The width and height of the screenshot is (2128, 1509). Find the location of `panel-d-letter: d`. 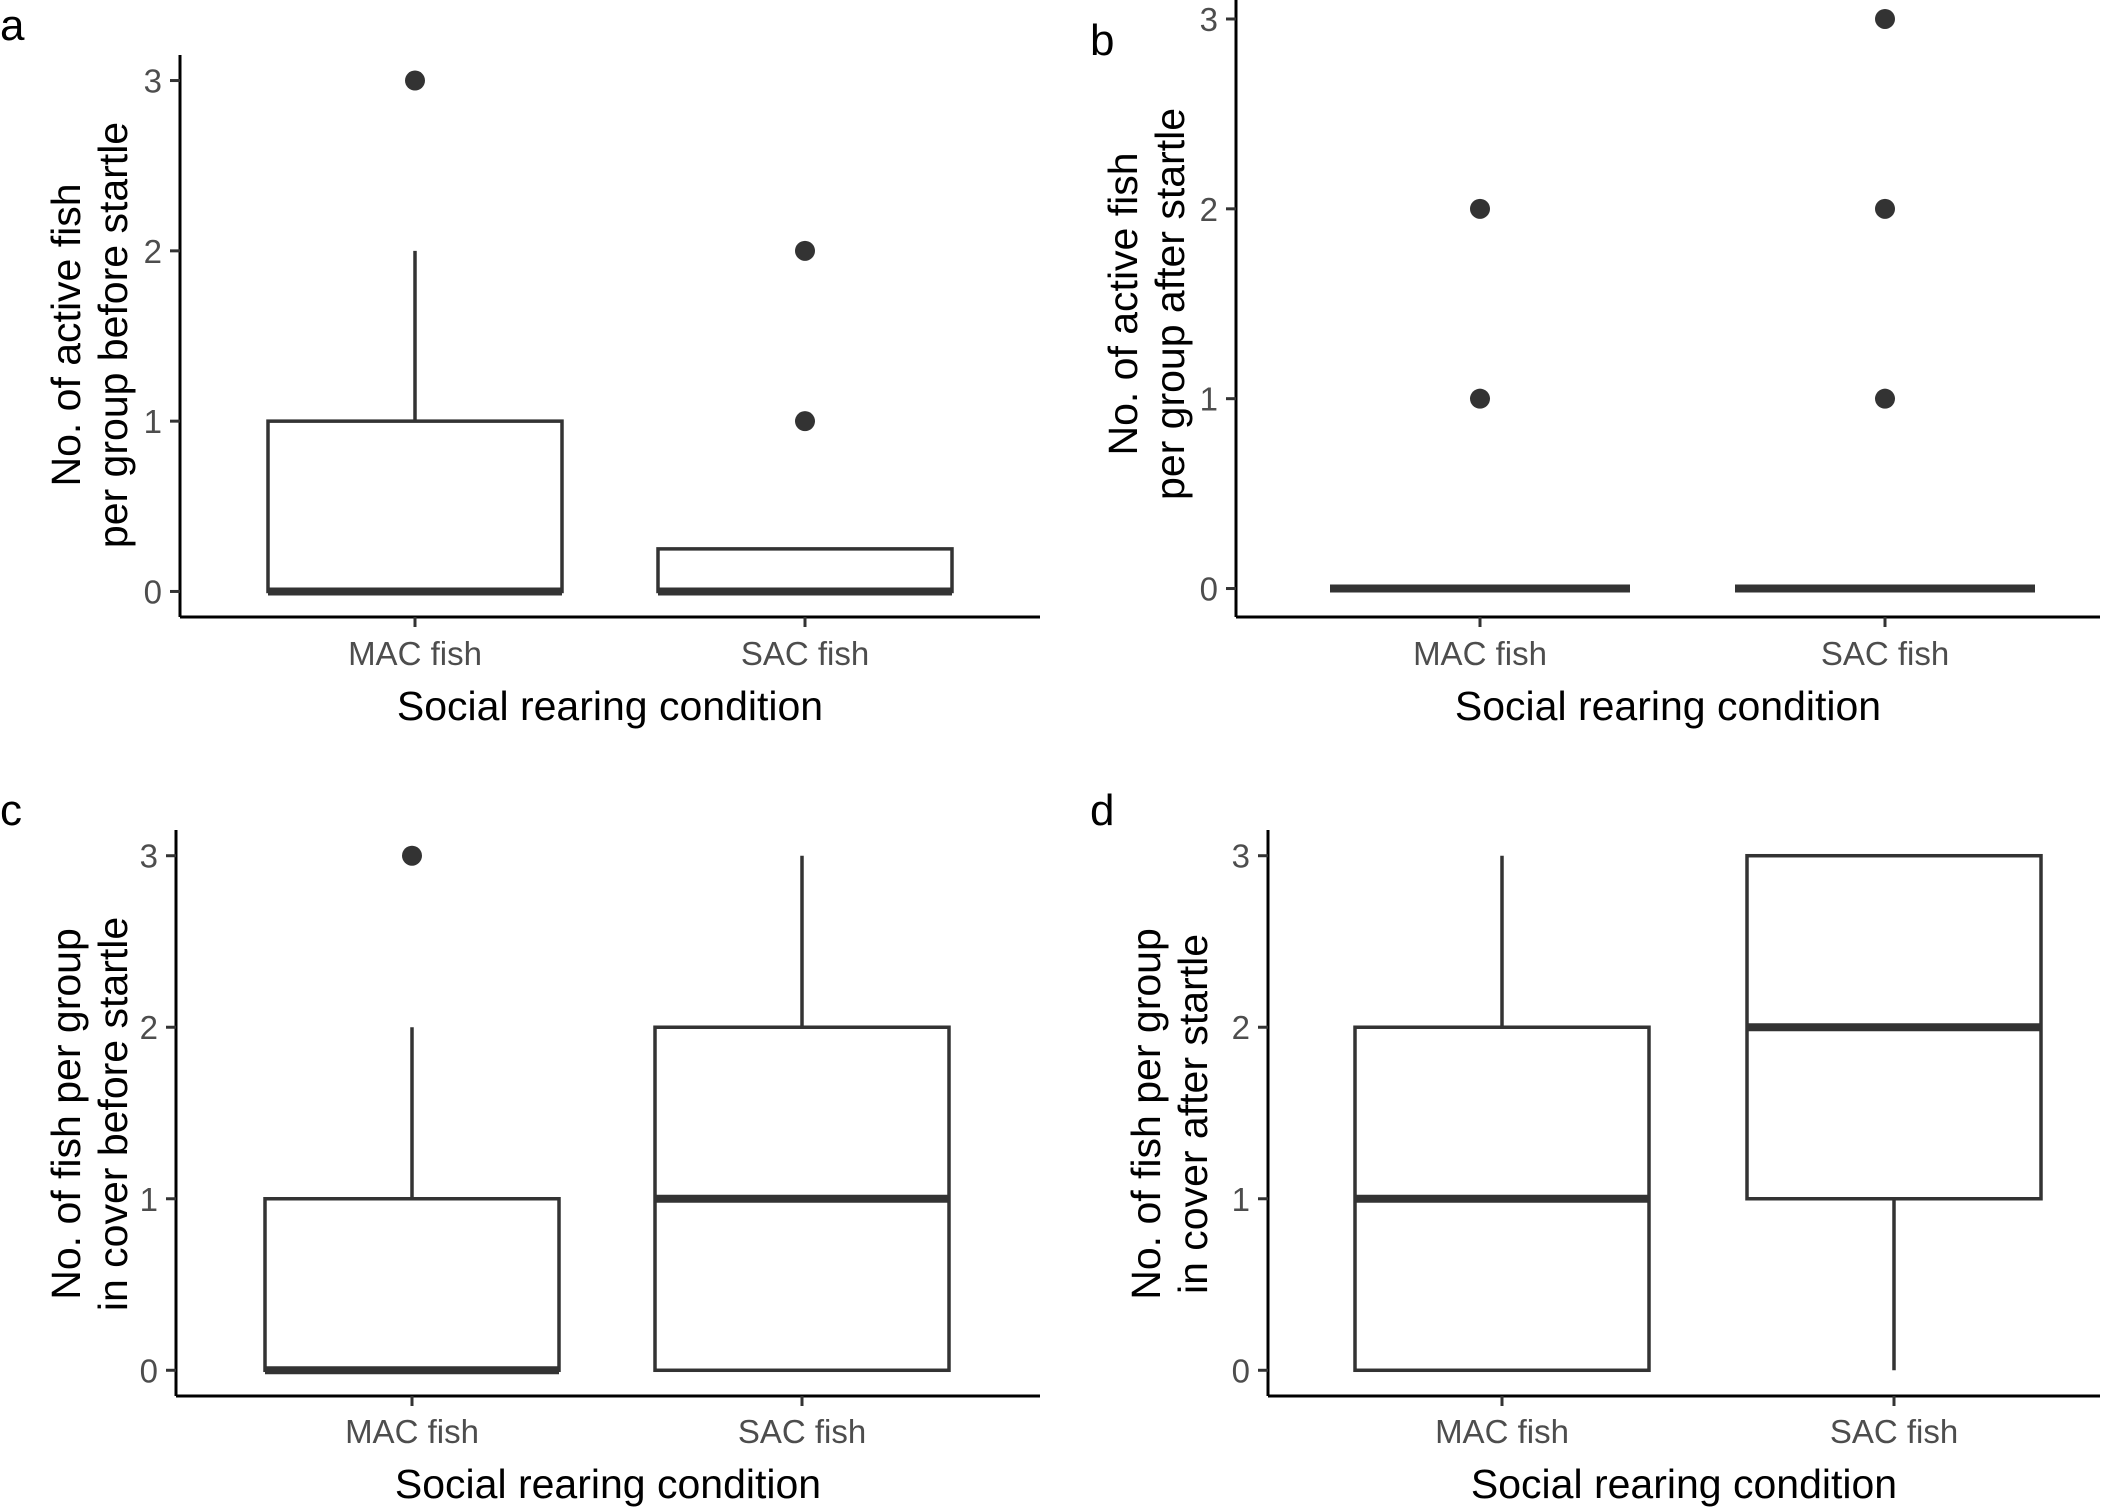

panel-d-letter: d is located at coordinates (1102, 810).